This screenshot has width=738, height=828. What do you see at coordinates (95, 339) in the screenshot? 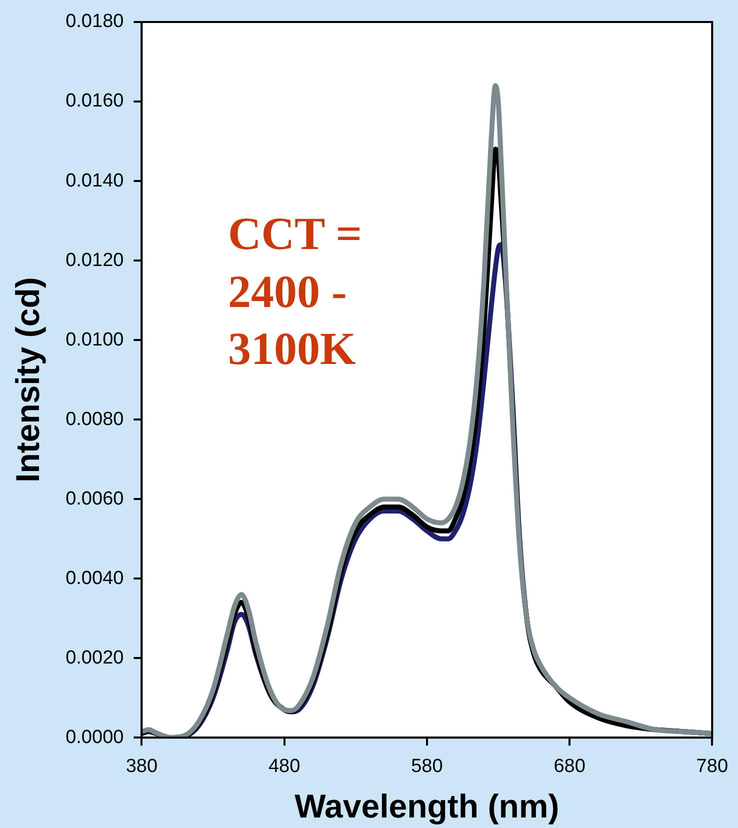
I see `y-tick-label: 0.0100` at bounding box center [95, 339].